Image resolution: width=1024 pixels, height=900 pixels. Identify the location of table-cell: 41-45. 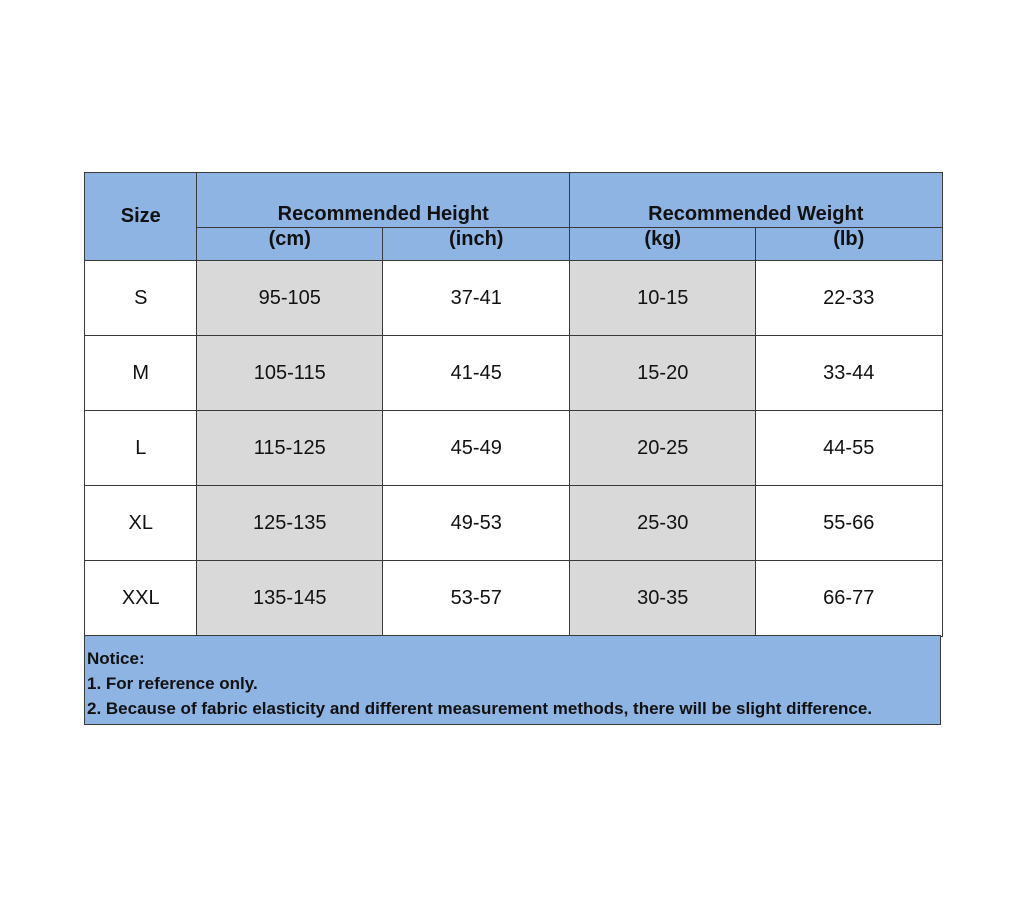
(476, 373).